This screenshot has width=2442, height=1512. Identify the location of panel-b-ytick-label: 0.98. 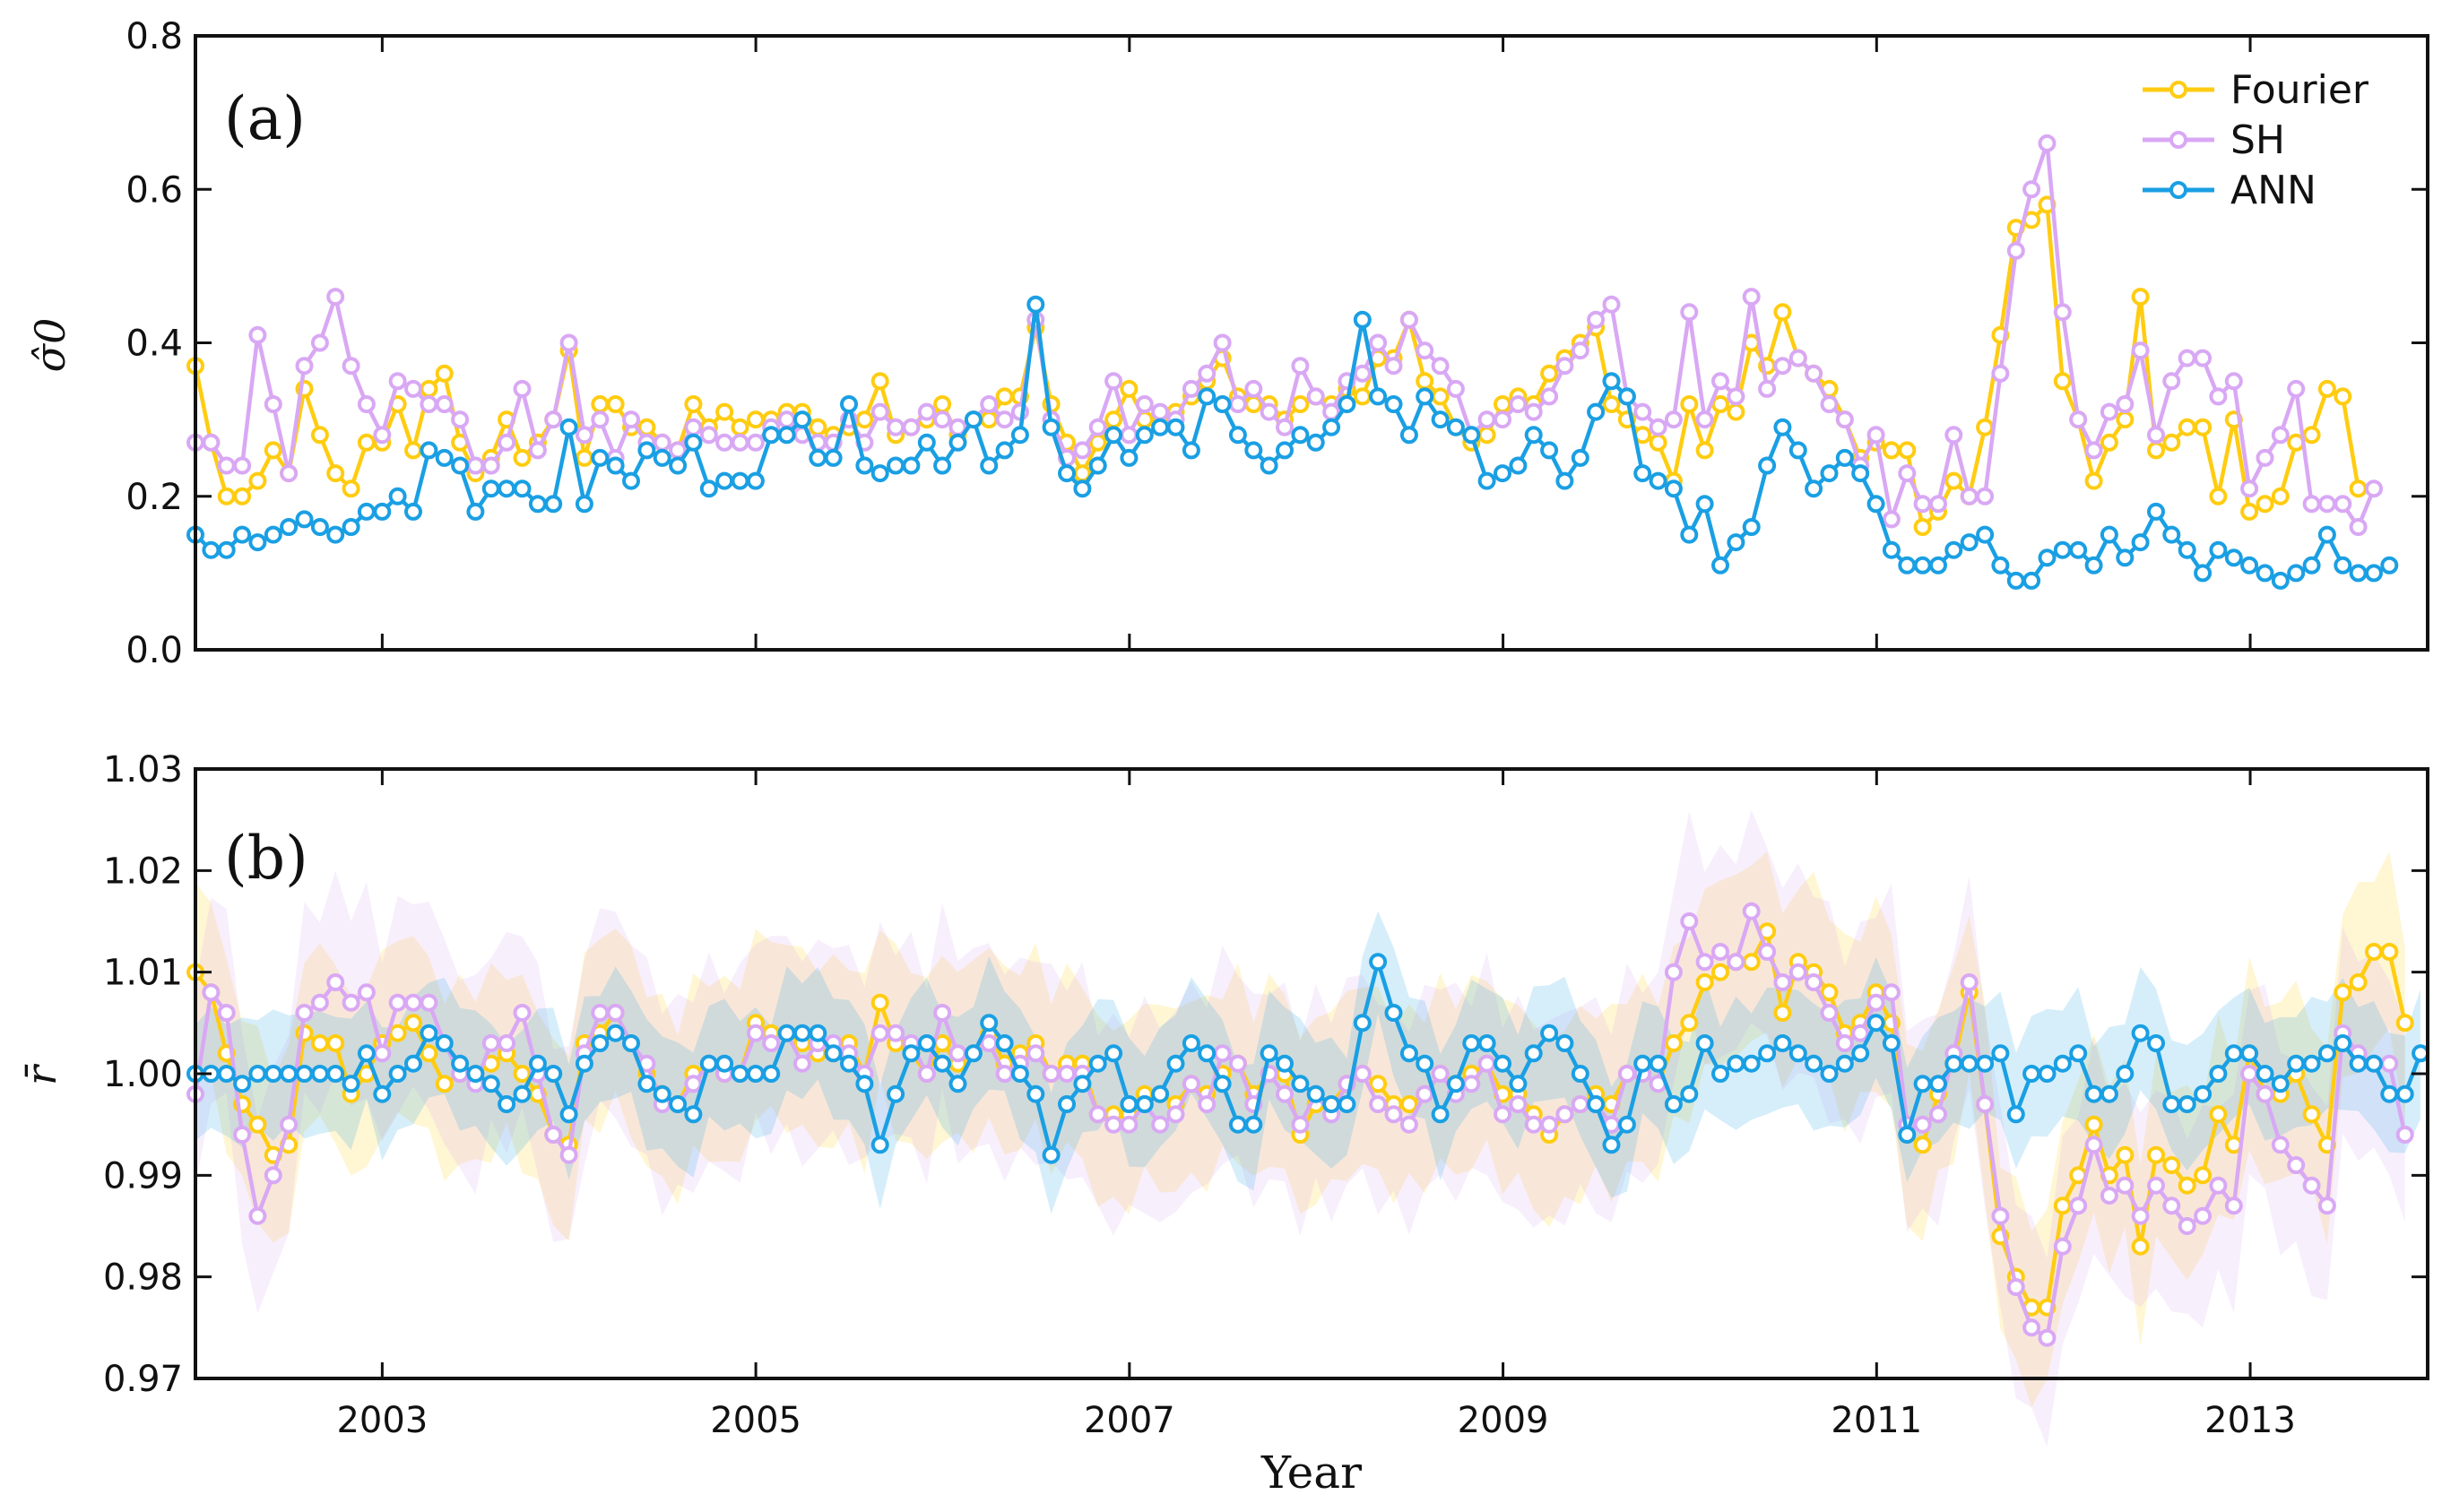
(143, 1278).